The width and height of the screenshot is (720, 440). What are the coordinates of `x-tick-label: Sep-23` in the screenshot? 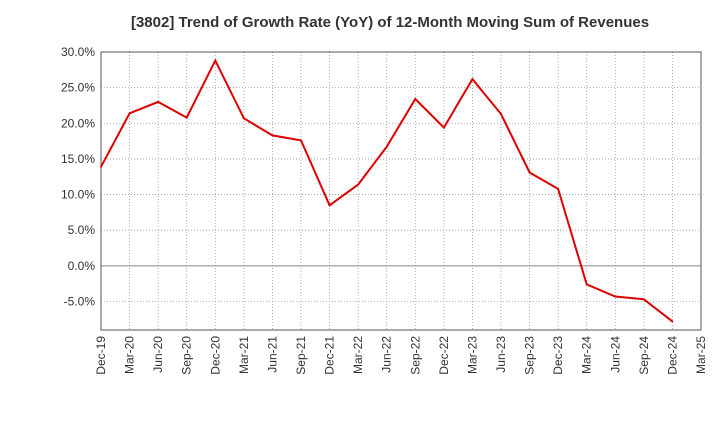 It's located at (530, 355).